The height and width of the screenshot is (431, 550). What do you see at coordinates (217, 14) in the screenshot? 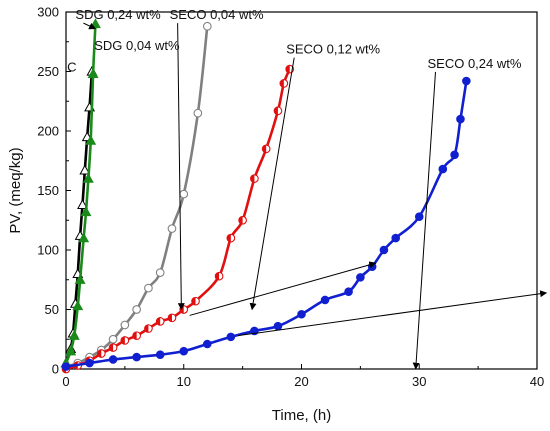
I see `annotation-label: SECO 0,04 wt%` at bounding box center [217, 14].